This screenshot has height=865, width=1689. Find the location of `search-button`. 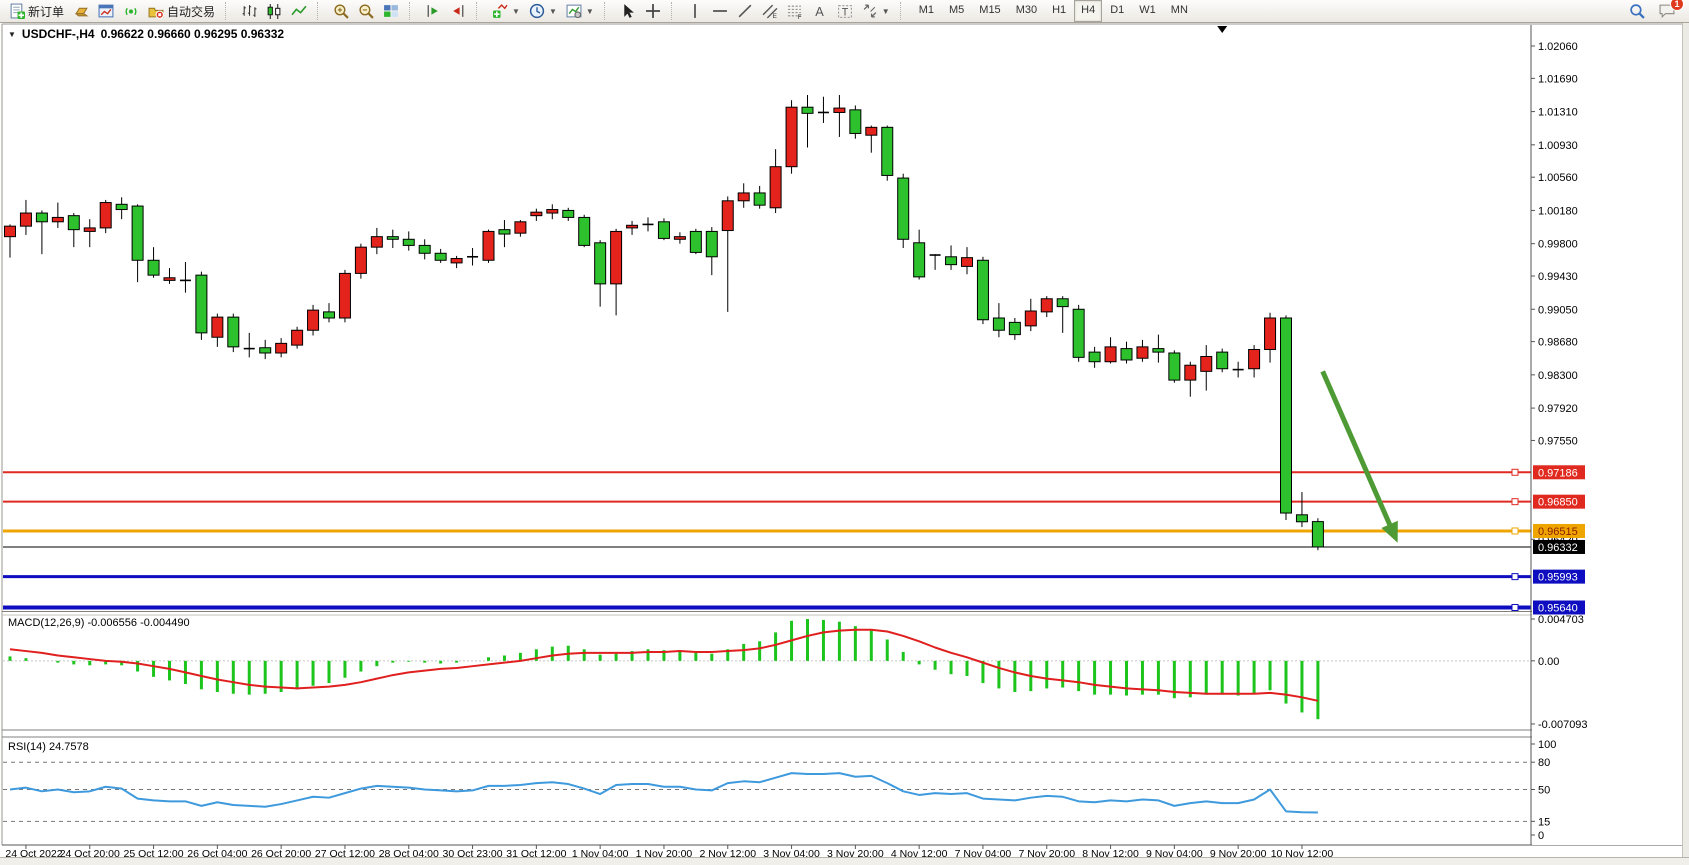

search-button is located at coordinates (1637, 11).